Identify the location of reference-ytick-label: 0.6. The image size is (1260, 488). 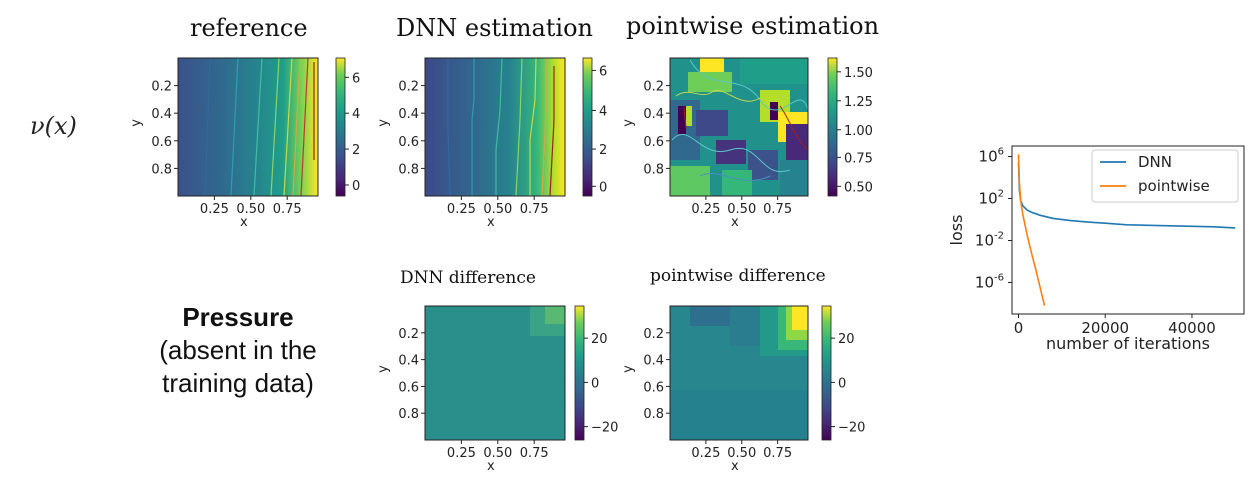
(161, 142).